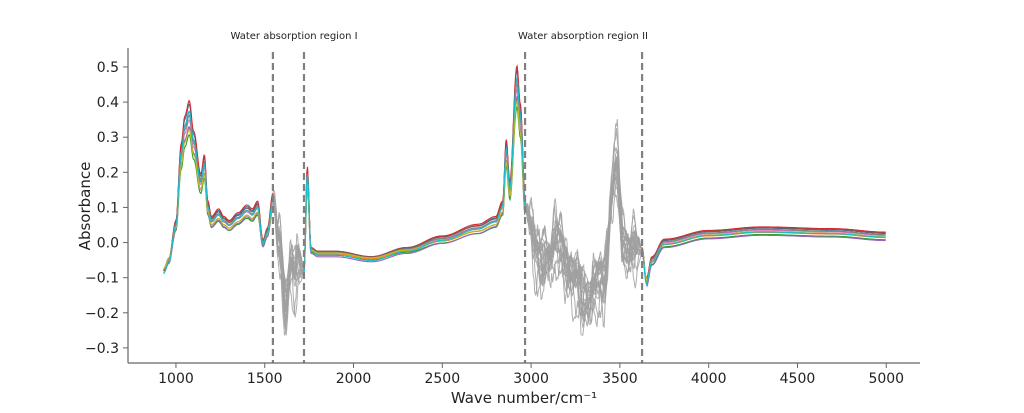 This screenshot has height=413, width=1024. What do you see at coordinates (293, 36) in the screenshot?
I see `annotation-region-1: Water absorption region I` at bounding box center [293, 36].